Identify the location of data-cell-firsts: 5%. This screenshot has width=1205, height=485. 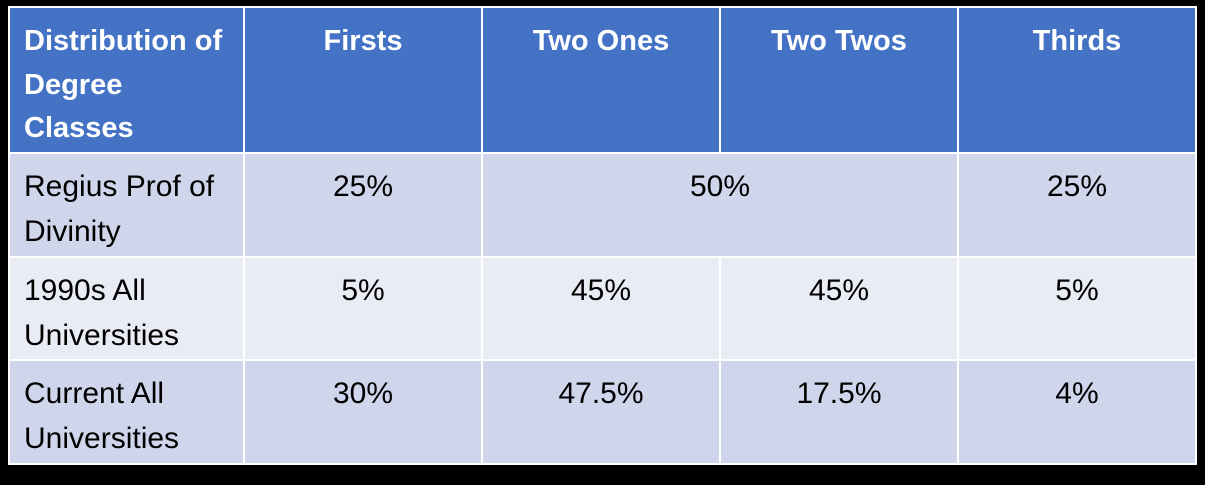
(363, 308).